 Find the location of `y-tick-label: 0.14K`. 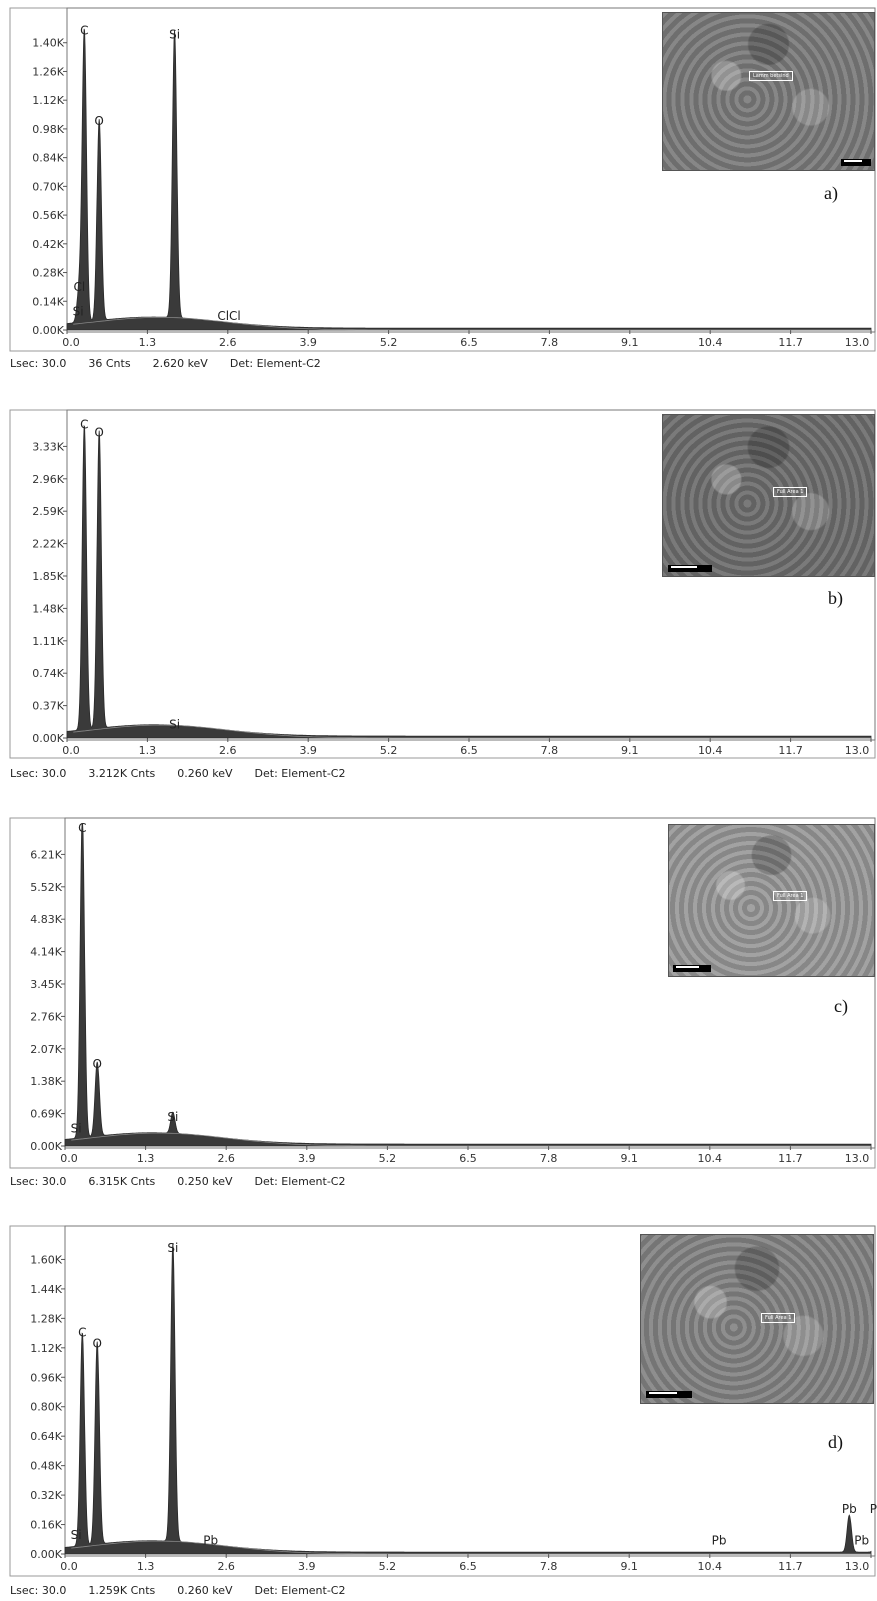

y-tick-label: 0.14K is located at coordinates (48, 301).